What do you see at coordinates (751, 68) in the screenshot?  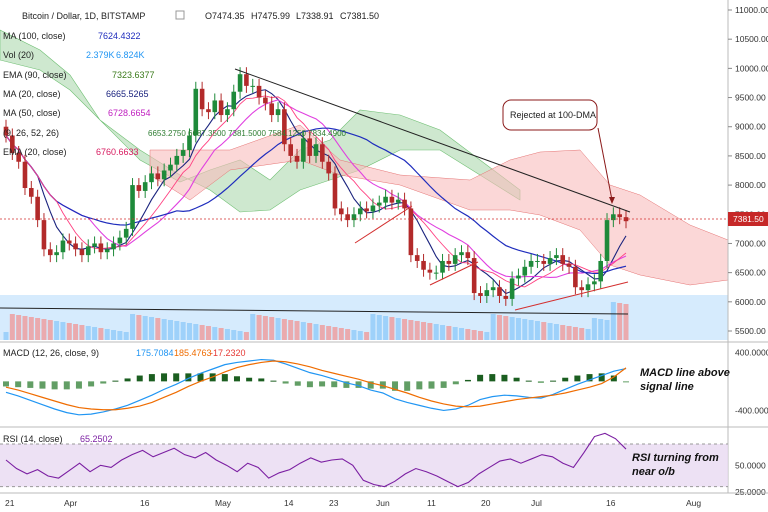 I see `price-tick-label: 10000.00` at bounding box center [751, 68].